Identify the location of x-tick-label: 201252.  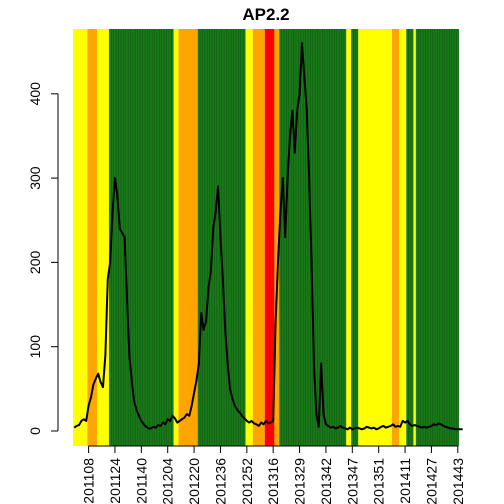
(247, 481).